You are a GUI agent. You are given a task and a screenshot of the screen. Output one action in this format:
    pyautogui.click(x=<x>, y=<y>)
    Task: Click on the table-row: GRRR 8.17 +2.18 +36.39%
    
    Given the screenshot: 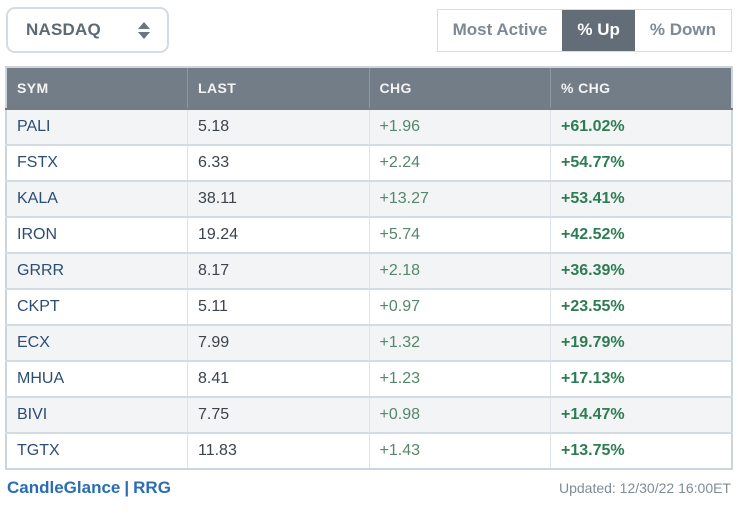 What is the action you would take?
    pyautogui.click(x=369, y=270)
    